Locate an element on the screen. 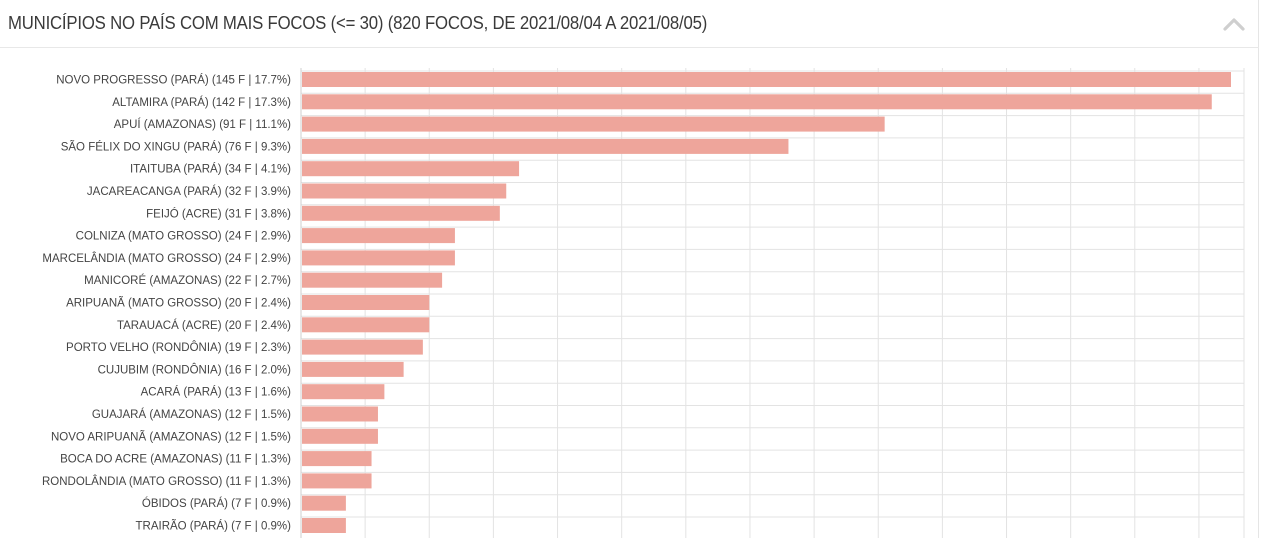 This screenshot has height=538, width=1261. category-label: GUAJARÁ (AMAZONAS) (12 F | 1.5%) is located at coordinates (191, 414).